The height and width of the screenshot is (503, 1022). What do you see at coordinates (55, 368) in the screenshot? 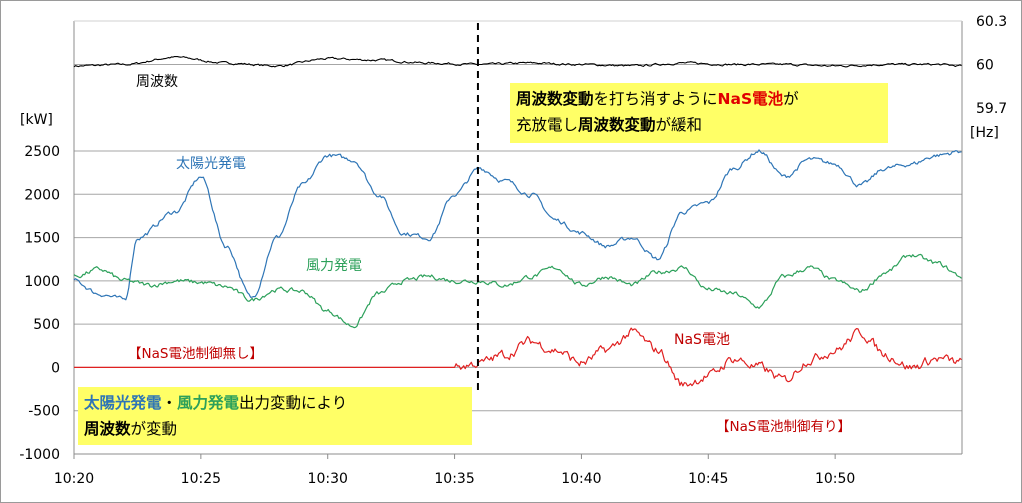
I see `y-tick-label: 0` at bounding box center [55, 368].